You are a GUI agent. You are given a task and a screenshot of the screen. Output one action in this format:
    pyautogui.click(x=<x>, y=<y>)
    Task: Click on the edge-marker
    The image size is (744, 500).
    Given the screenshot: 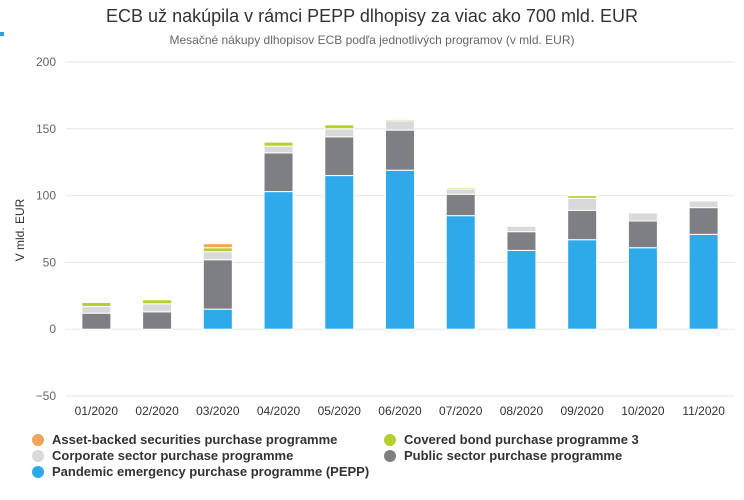 What is the action you would take?
    pyautogui.click(x=2, y=34)
    